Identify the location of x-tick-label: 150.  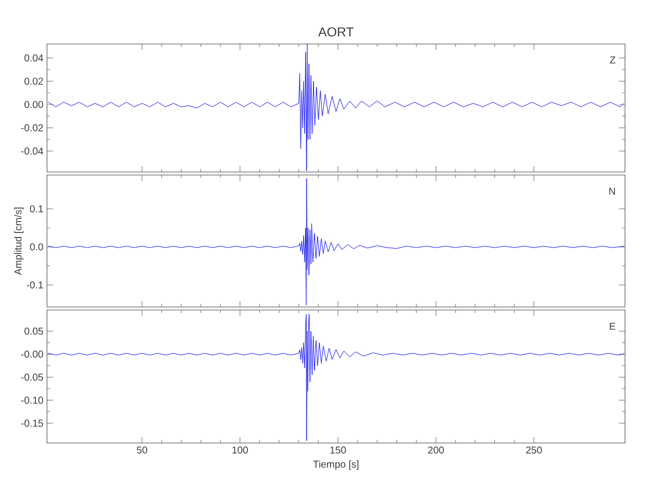
(338, 450).